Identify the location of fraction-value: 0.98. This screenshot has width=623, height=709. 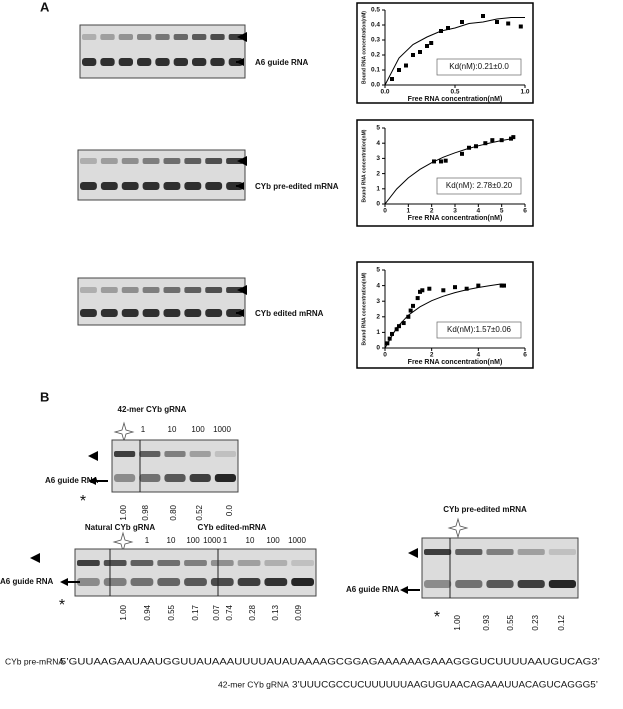
(145, 512).